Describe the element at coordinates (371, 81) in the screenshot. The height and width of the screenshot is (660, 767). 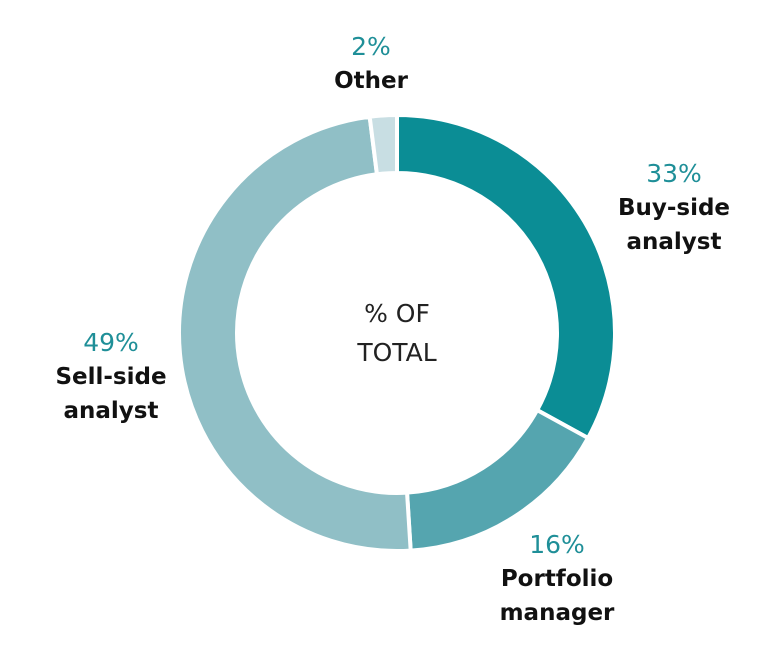
I see `slice-category-label: Other` at that location.